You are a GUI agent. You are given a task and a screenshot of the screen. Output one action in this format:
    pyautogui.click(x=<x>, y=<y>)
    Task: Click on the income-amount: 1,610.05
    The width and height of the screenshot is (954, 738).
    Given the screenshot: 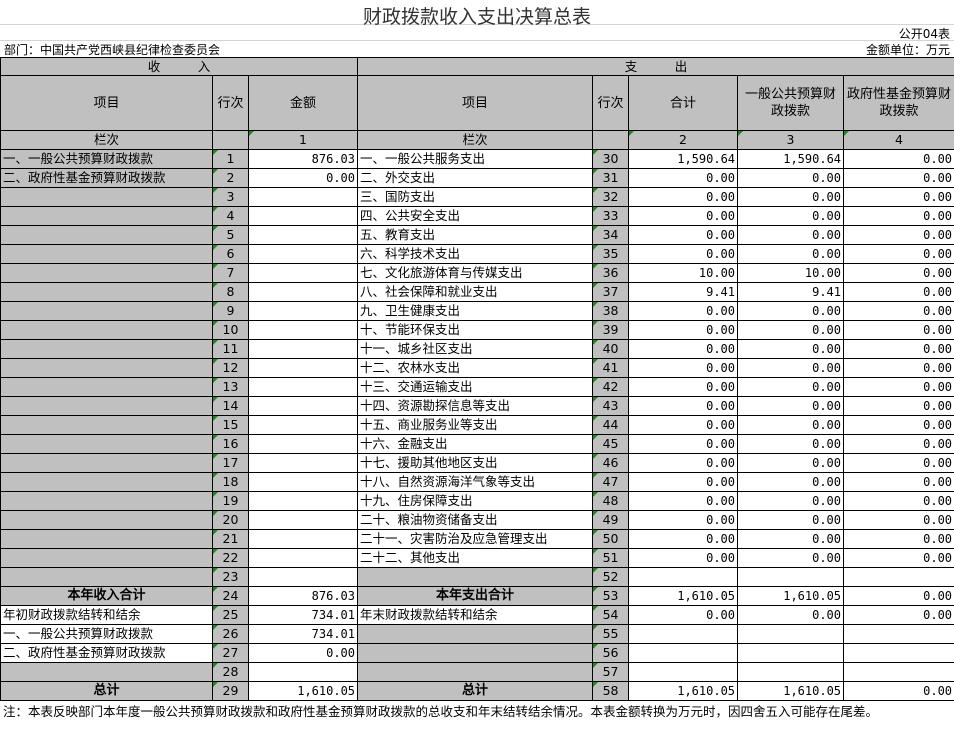 What is the action you would take?
    pyautogui.click(x=303, y=691)
    